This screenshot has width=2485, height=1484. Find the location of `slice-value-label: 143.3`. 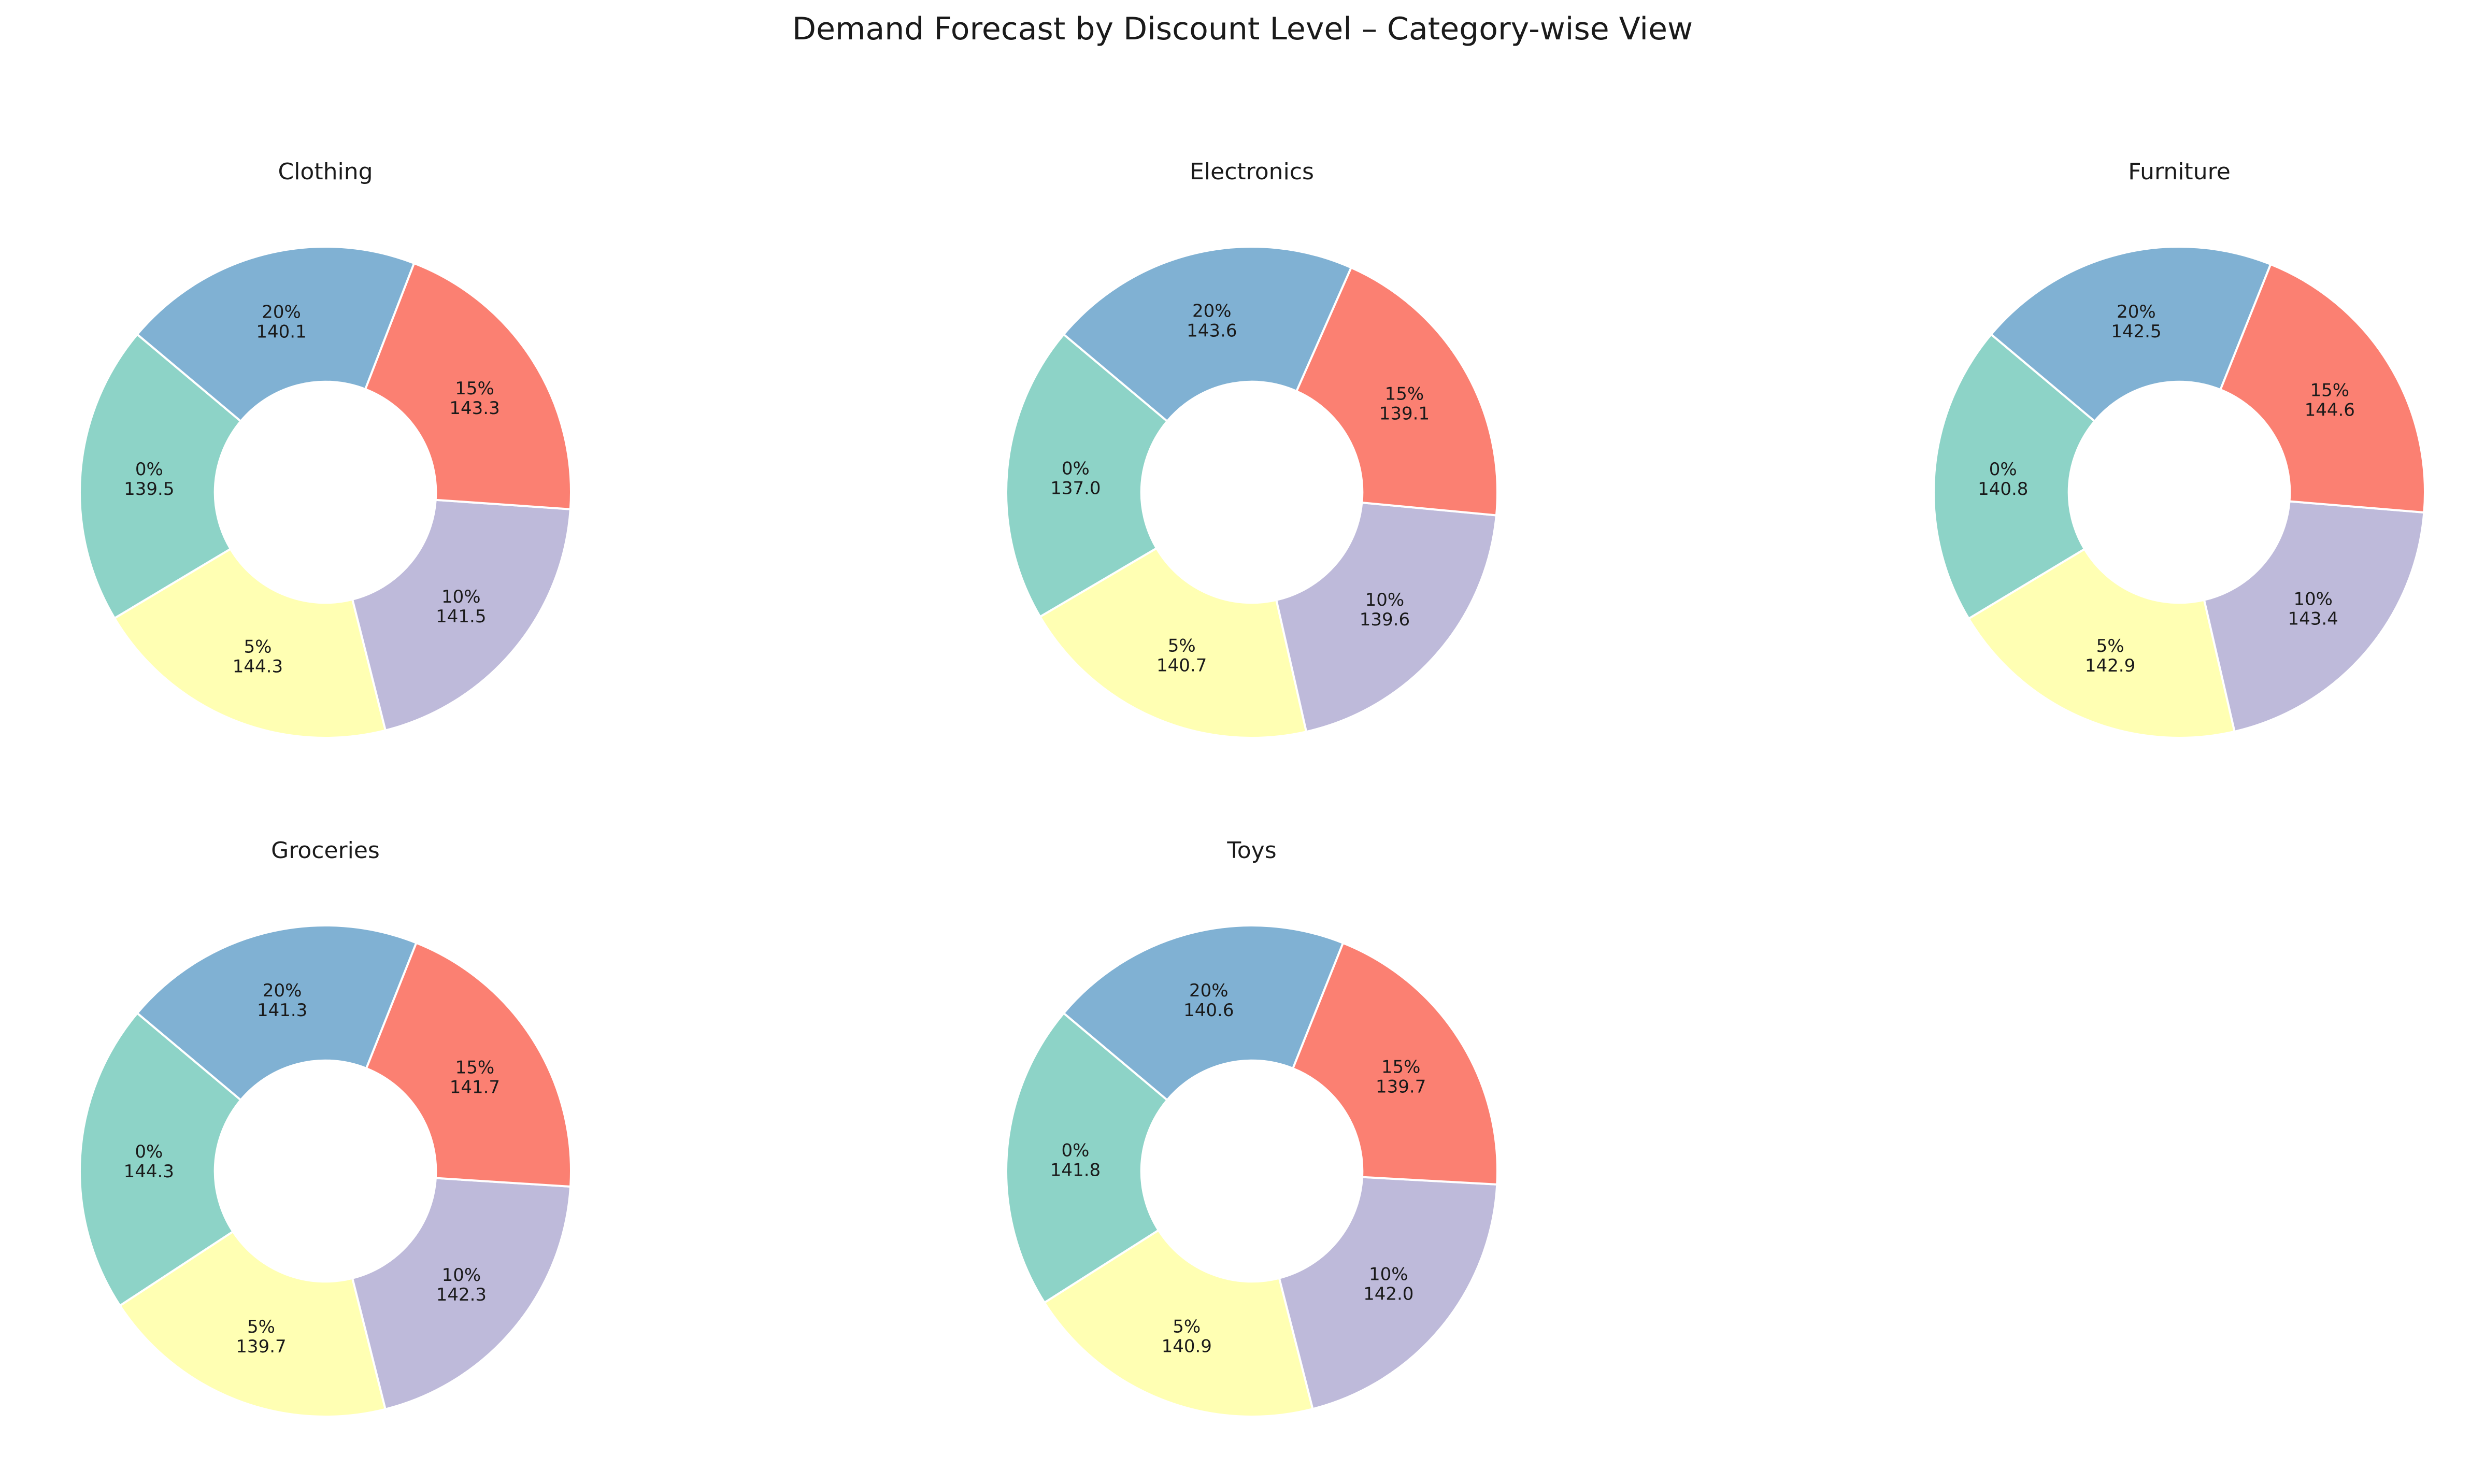

slice-value-label: 143.3 is located at coordinates (474, 409).